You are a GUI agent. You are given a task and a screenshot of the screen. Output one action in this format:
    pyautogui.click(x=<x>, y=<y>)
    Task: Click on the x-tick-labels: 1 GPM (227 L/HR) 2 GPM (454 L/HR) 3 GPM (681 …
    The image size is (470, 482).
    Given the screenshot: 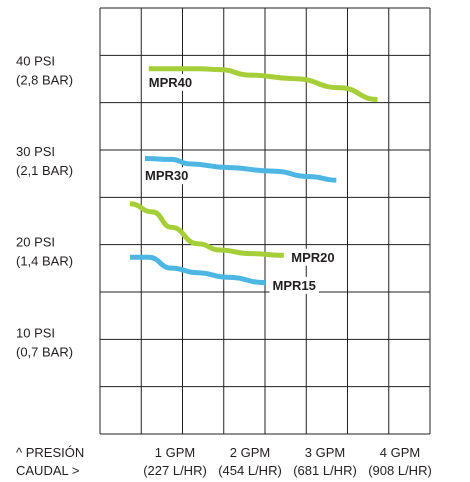 What is the action you would take?
    pyautogui.click(x=287, y=461)
    